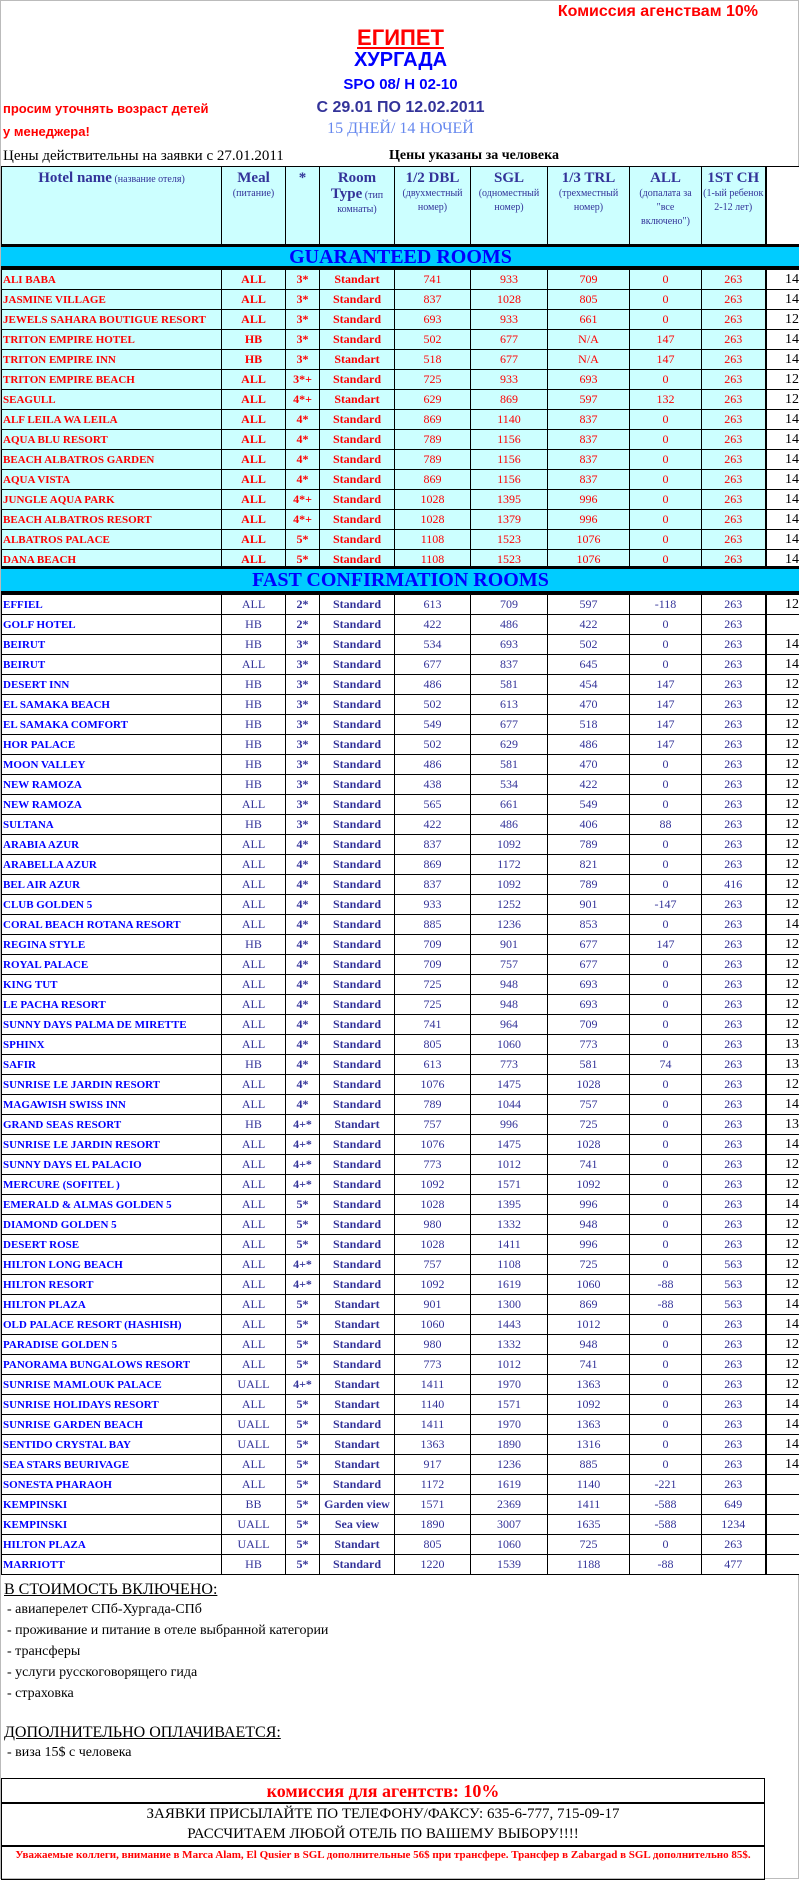  I want to click on sgl-price: 1044, so click(509, 1105).